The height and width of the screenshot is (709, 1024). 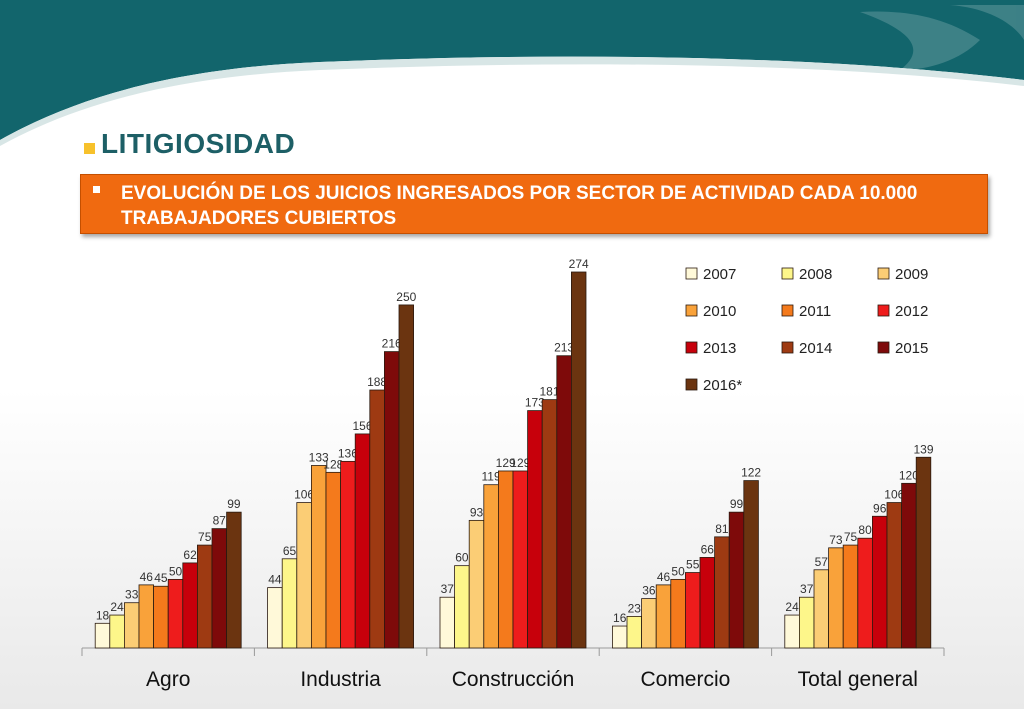 I want to click on data-label: 181, so click(x=549, y=392).